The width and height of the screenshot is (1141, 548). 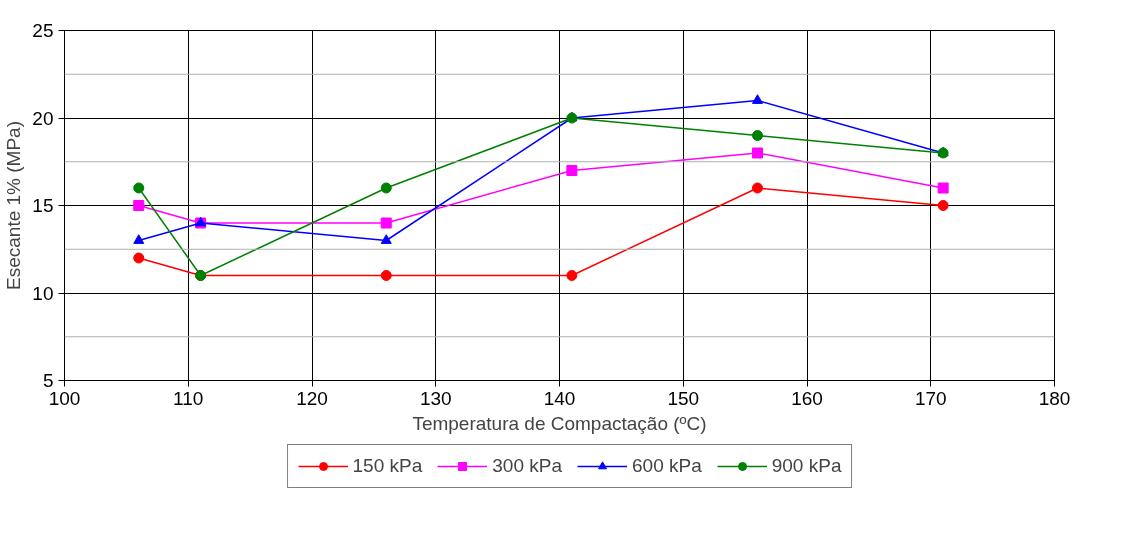 I want to click on x-tick-label: 180, so click(x=1054, y=398).